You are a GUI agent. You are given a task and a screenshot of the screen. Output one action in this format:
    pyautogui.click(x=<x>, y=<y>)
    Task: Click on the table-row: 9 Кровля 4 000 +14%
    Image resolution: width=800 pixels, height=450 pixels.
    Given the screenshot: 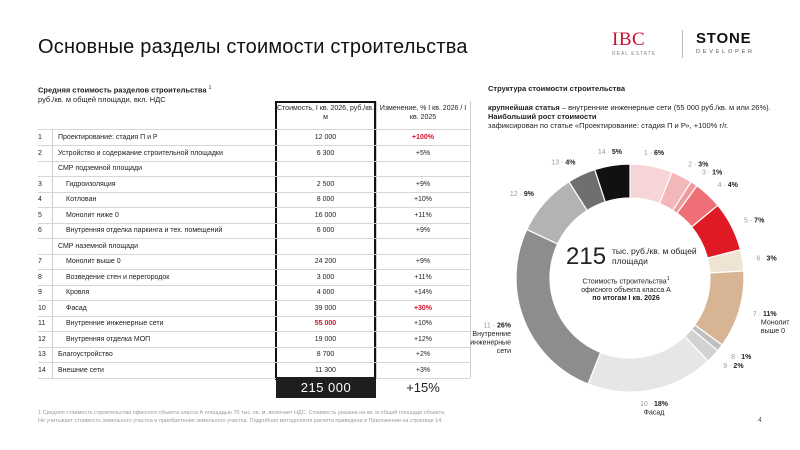 What is the action you would take?
    pyautogui.click(x=254, y=292)
    